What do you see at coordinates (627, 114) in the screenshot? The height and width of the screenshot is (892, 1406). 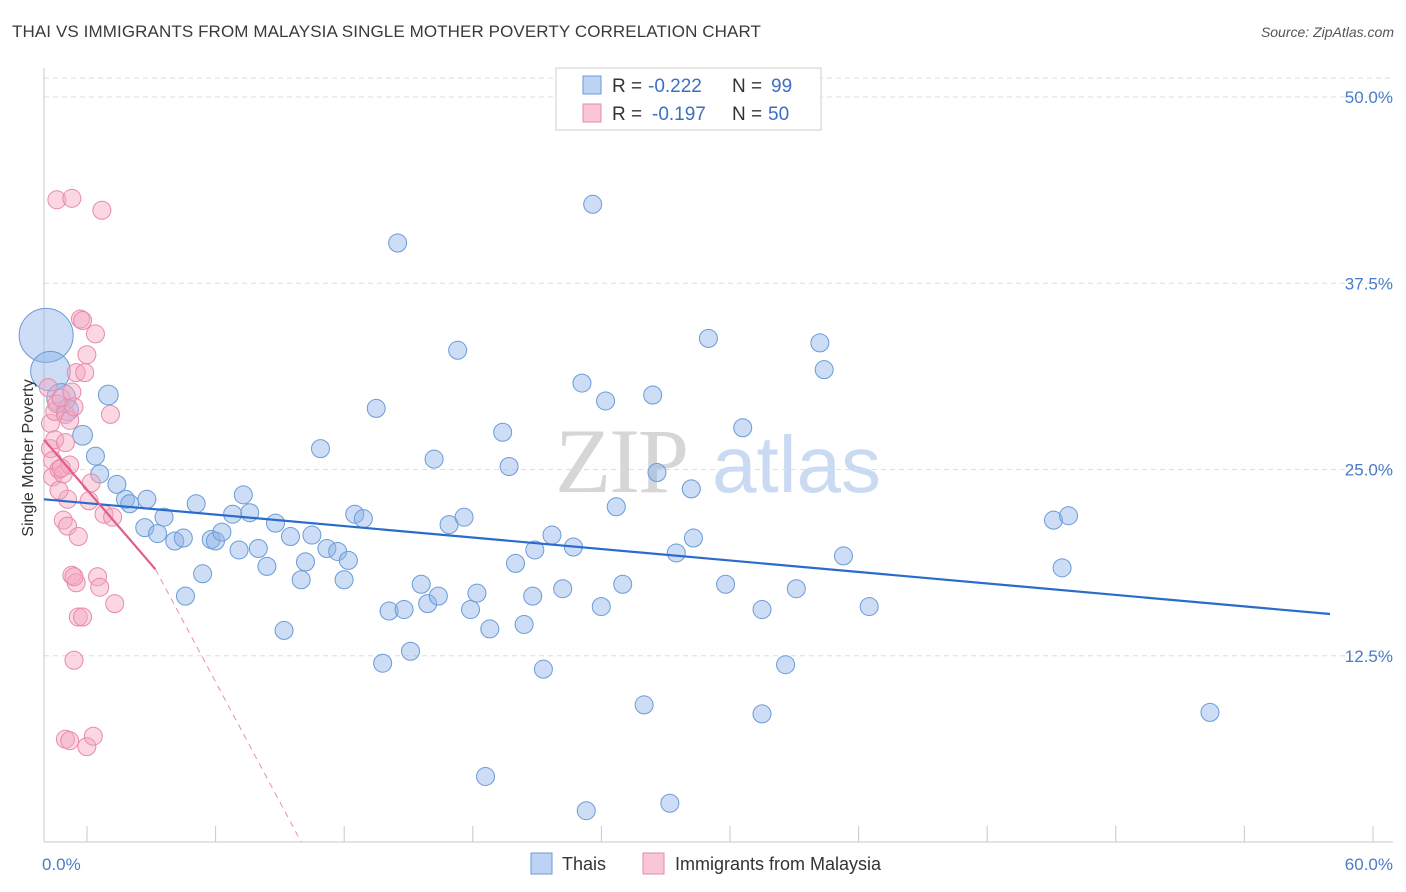 I see `legend-r-label-malaysia: R =` at bounding box center [627, 114].